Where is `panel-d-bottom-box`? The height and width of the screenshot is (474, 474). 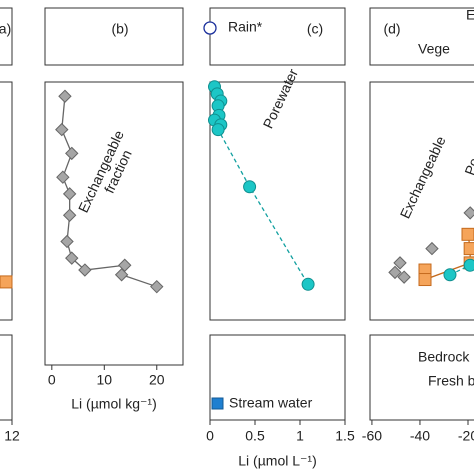
panel-d-bottom-box is located at coordinates (421, 377).